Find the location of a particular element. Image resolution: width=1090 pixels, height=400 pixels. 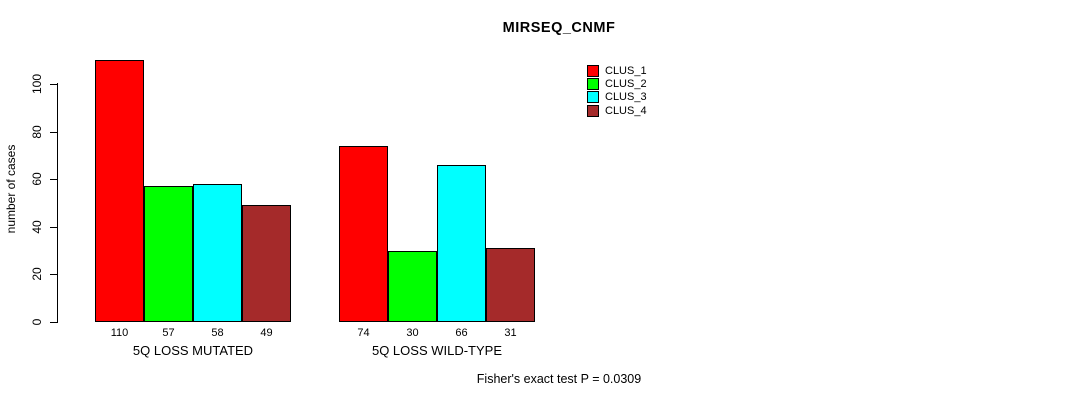

y-axis-line is located at coordinates (57, 203).